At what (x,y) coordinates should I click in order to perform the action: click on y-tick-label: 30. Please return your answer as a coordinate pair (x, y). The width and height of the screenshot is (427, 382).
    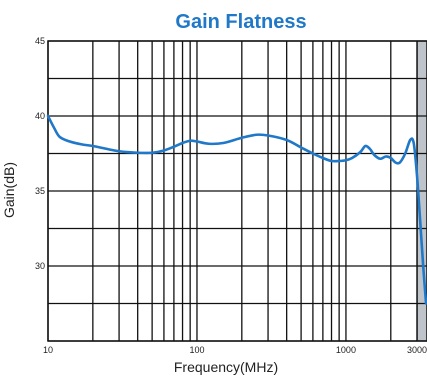
    Looking at the image, I should click on (40, 266).